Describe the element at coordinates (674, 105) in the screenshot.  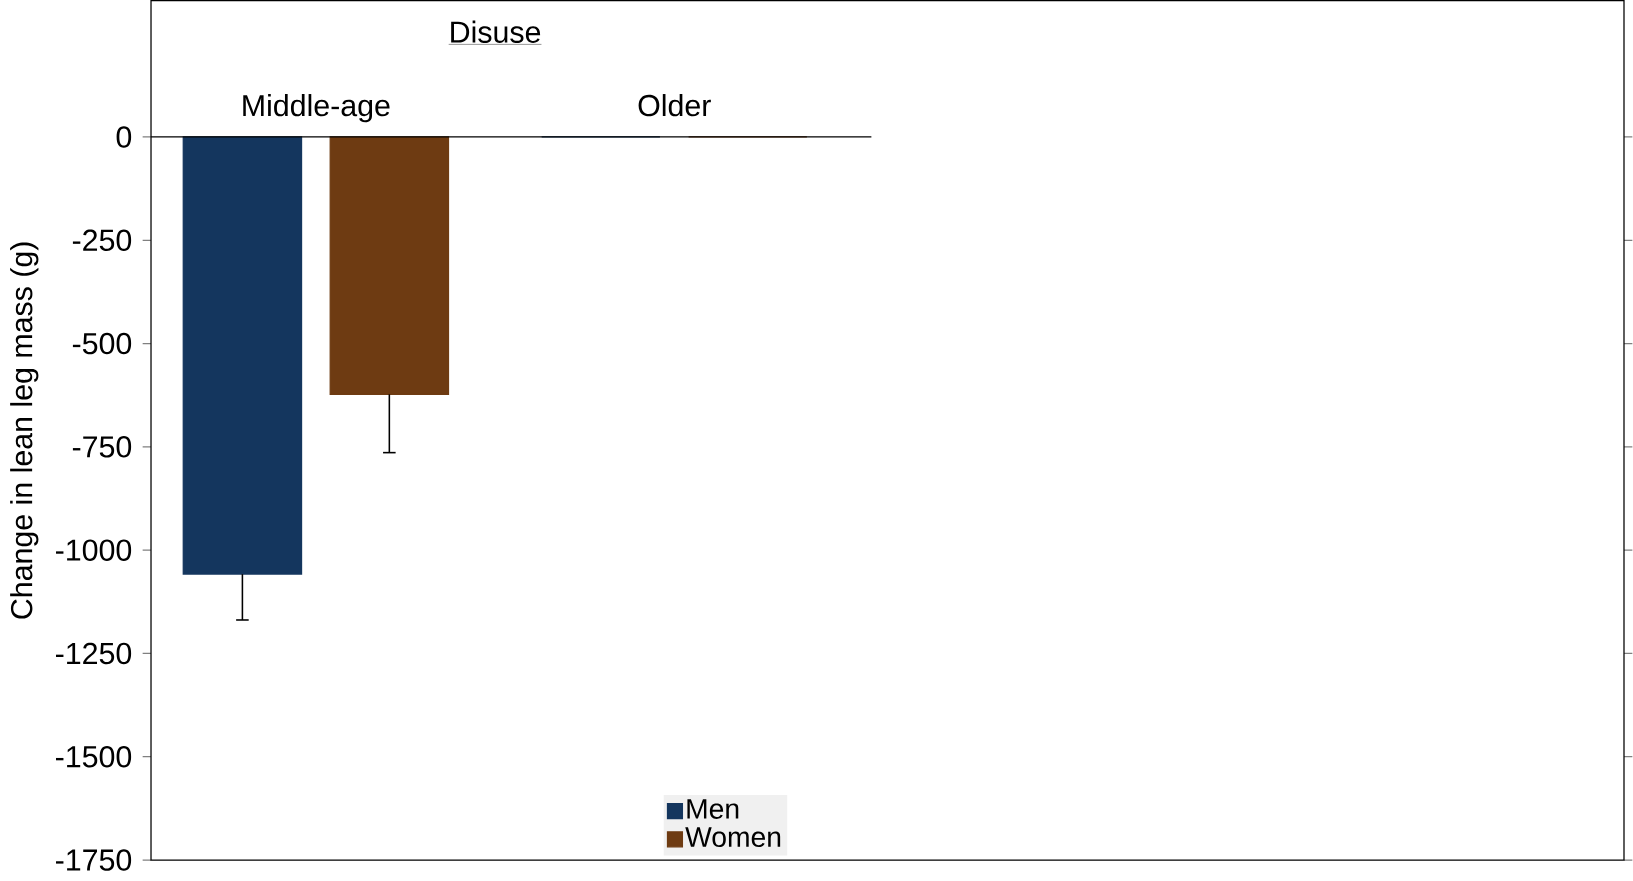
I see `x-tick-label: Older` at that location.